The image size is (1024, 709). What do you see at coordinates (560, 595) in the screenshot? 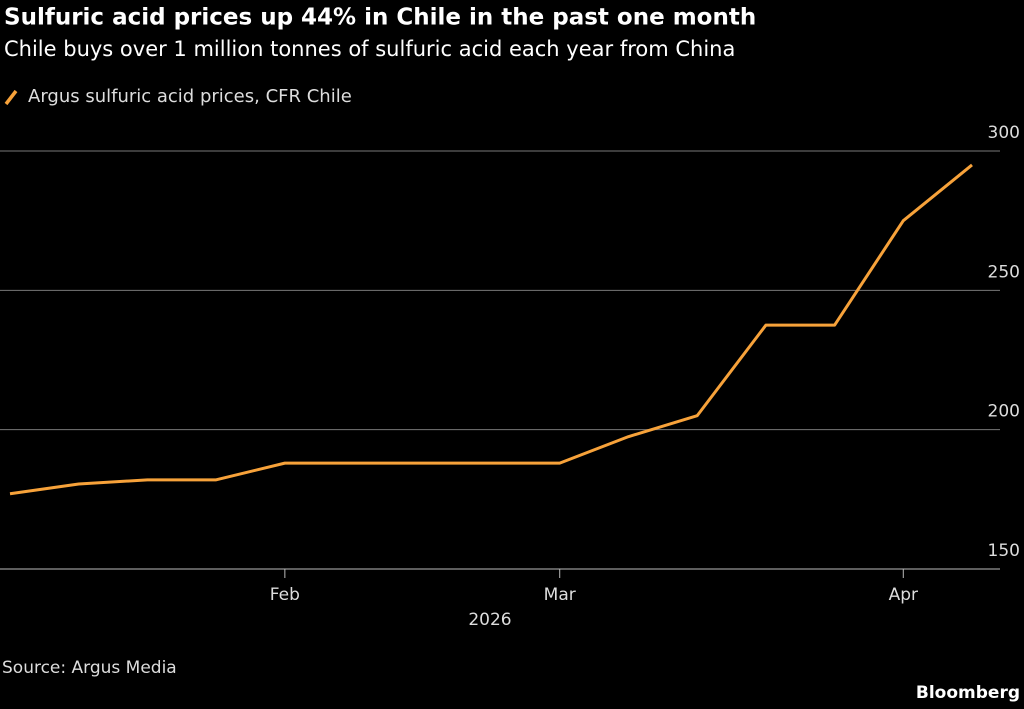
I see `x-tick-label: Mar` at bounding box center [560, 595].